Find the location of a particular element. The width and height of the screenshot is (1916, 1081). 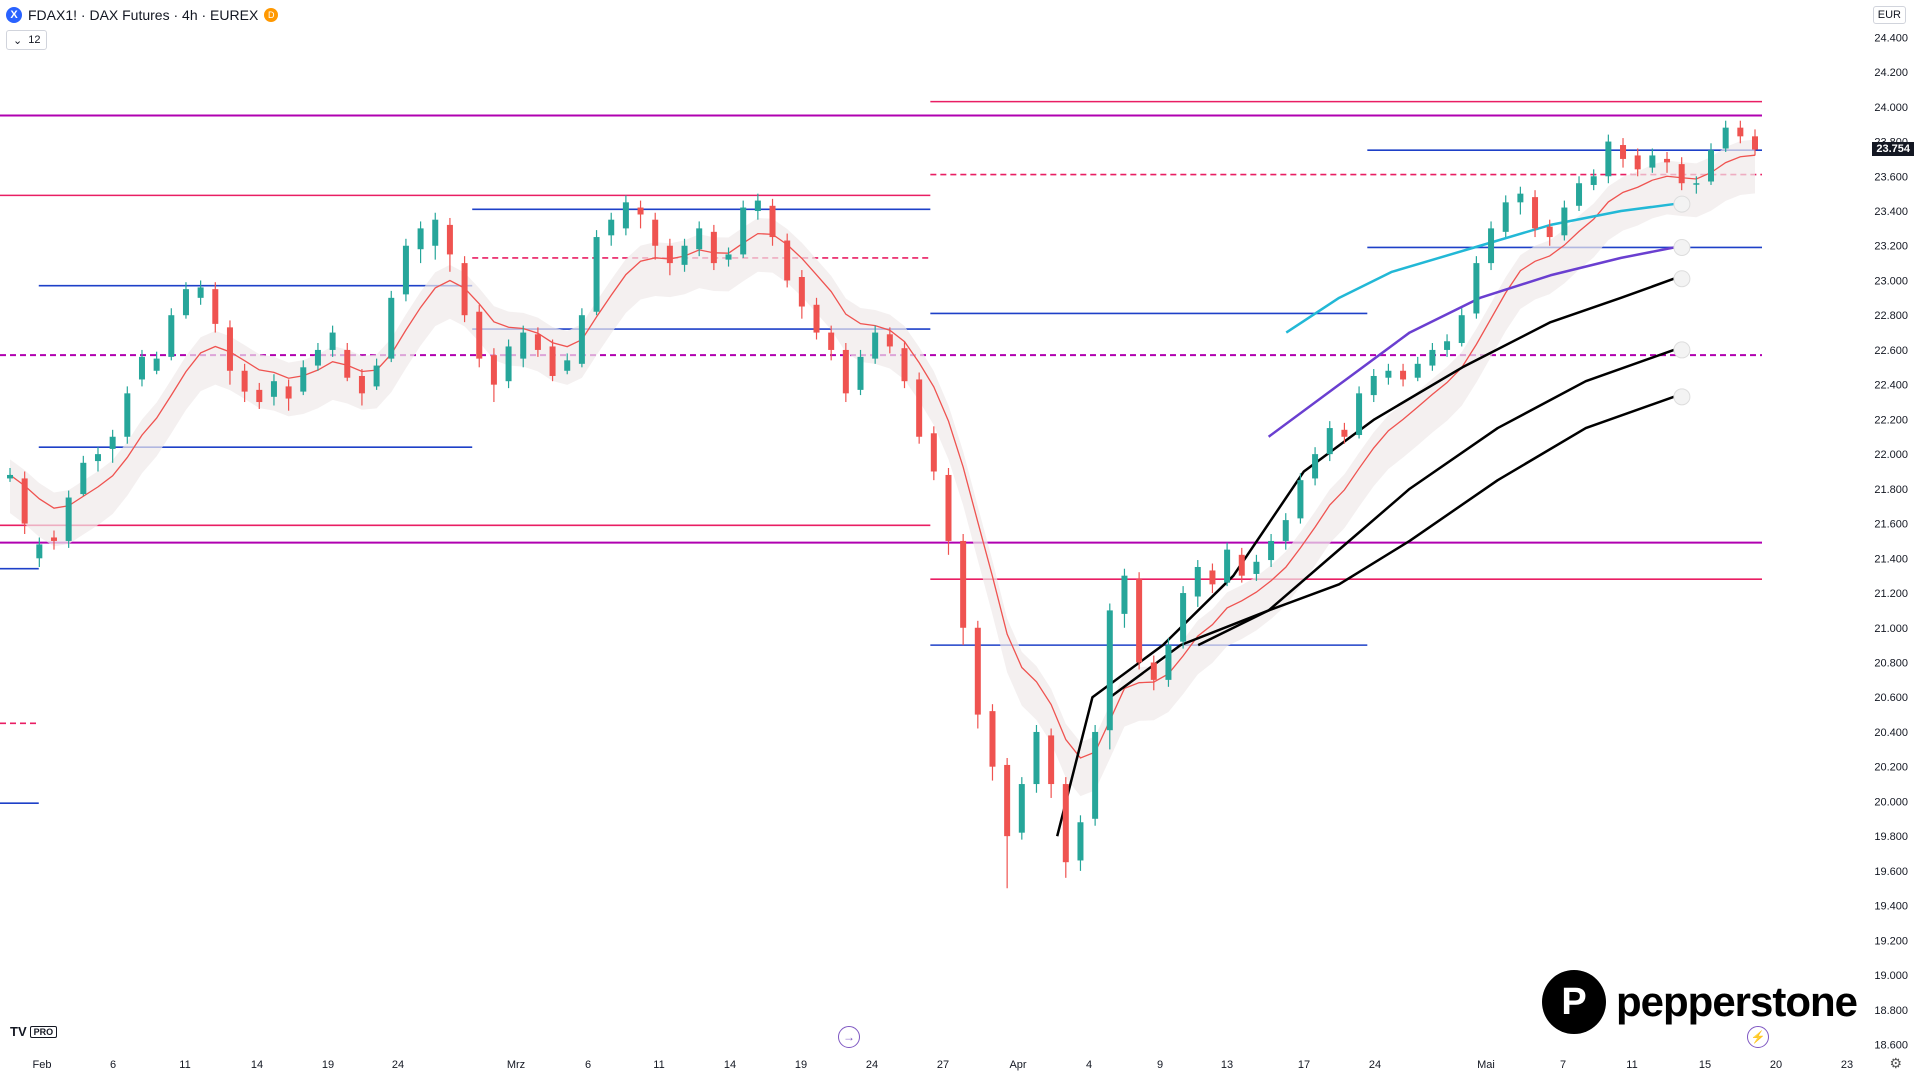

x-tick-label-16: 13 is located at coordinates (1227, 1065).